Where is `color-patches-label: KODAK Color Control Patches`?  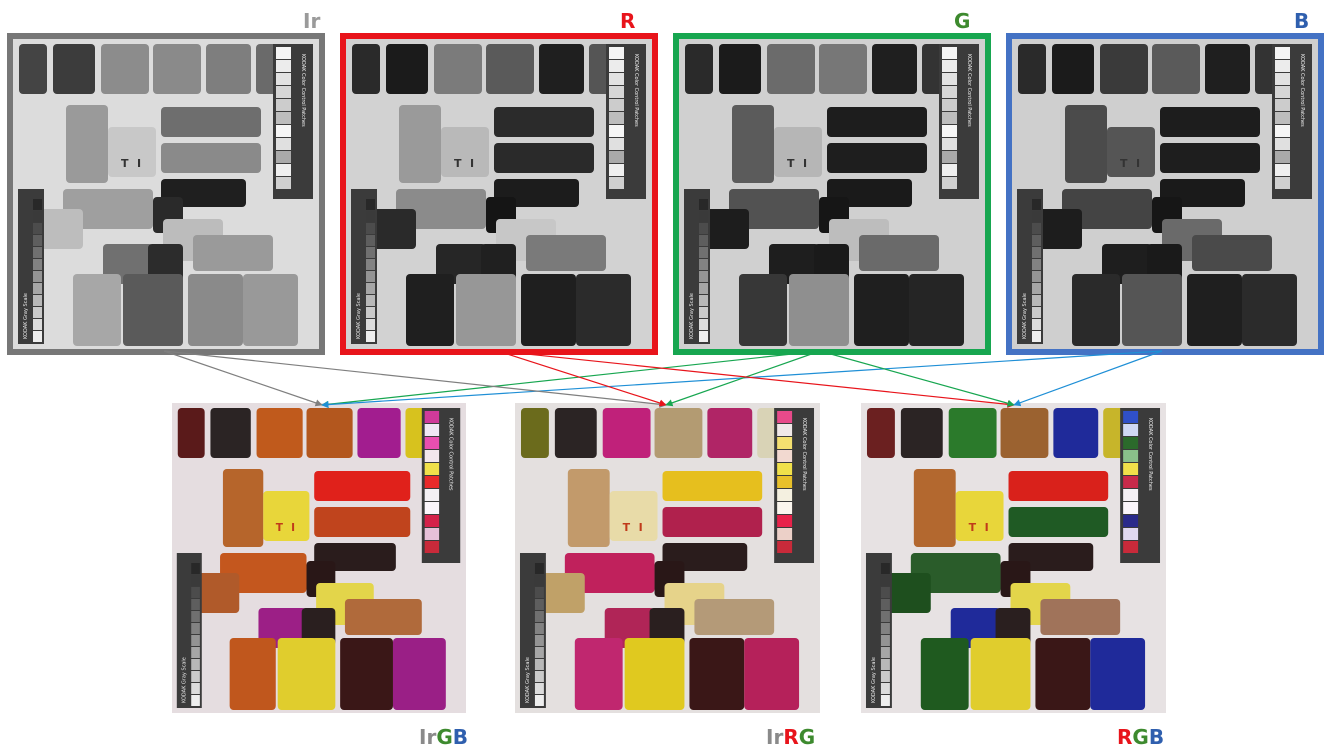 color-patches-label: KODAK Color Control Patches is located at coordinates (1302, 90).